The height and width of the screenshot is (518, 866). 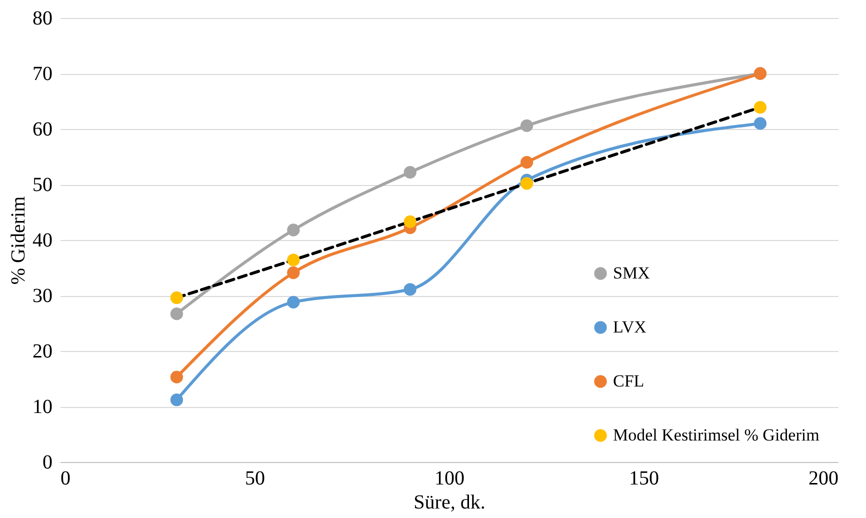 I want to click on y-tick-label: 40, so click(x=42, y=241).